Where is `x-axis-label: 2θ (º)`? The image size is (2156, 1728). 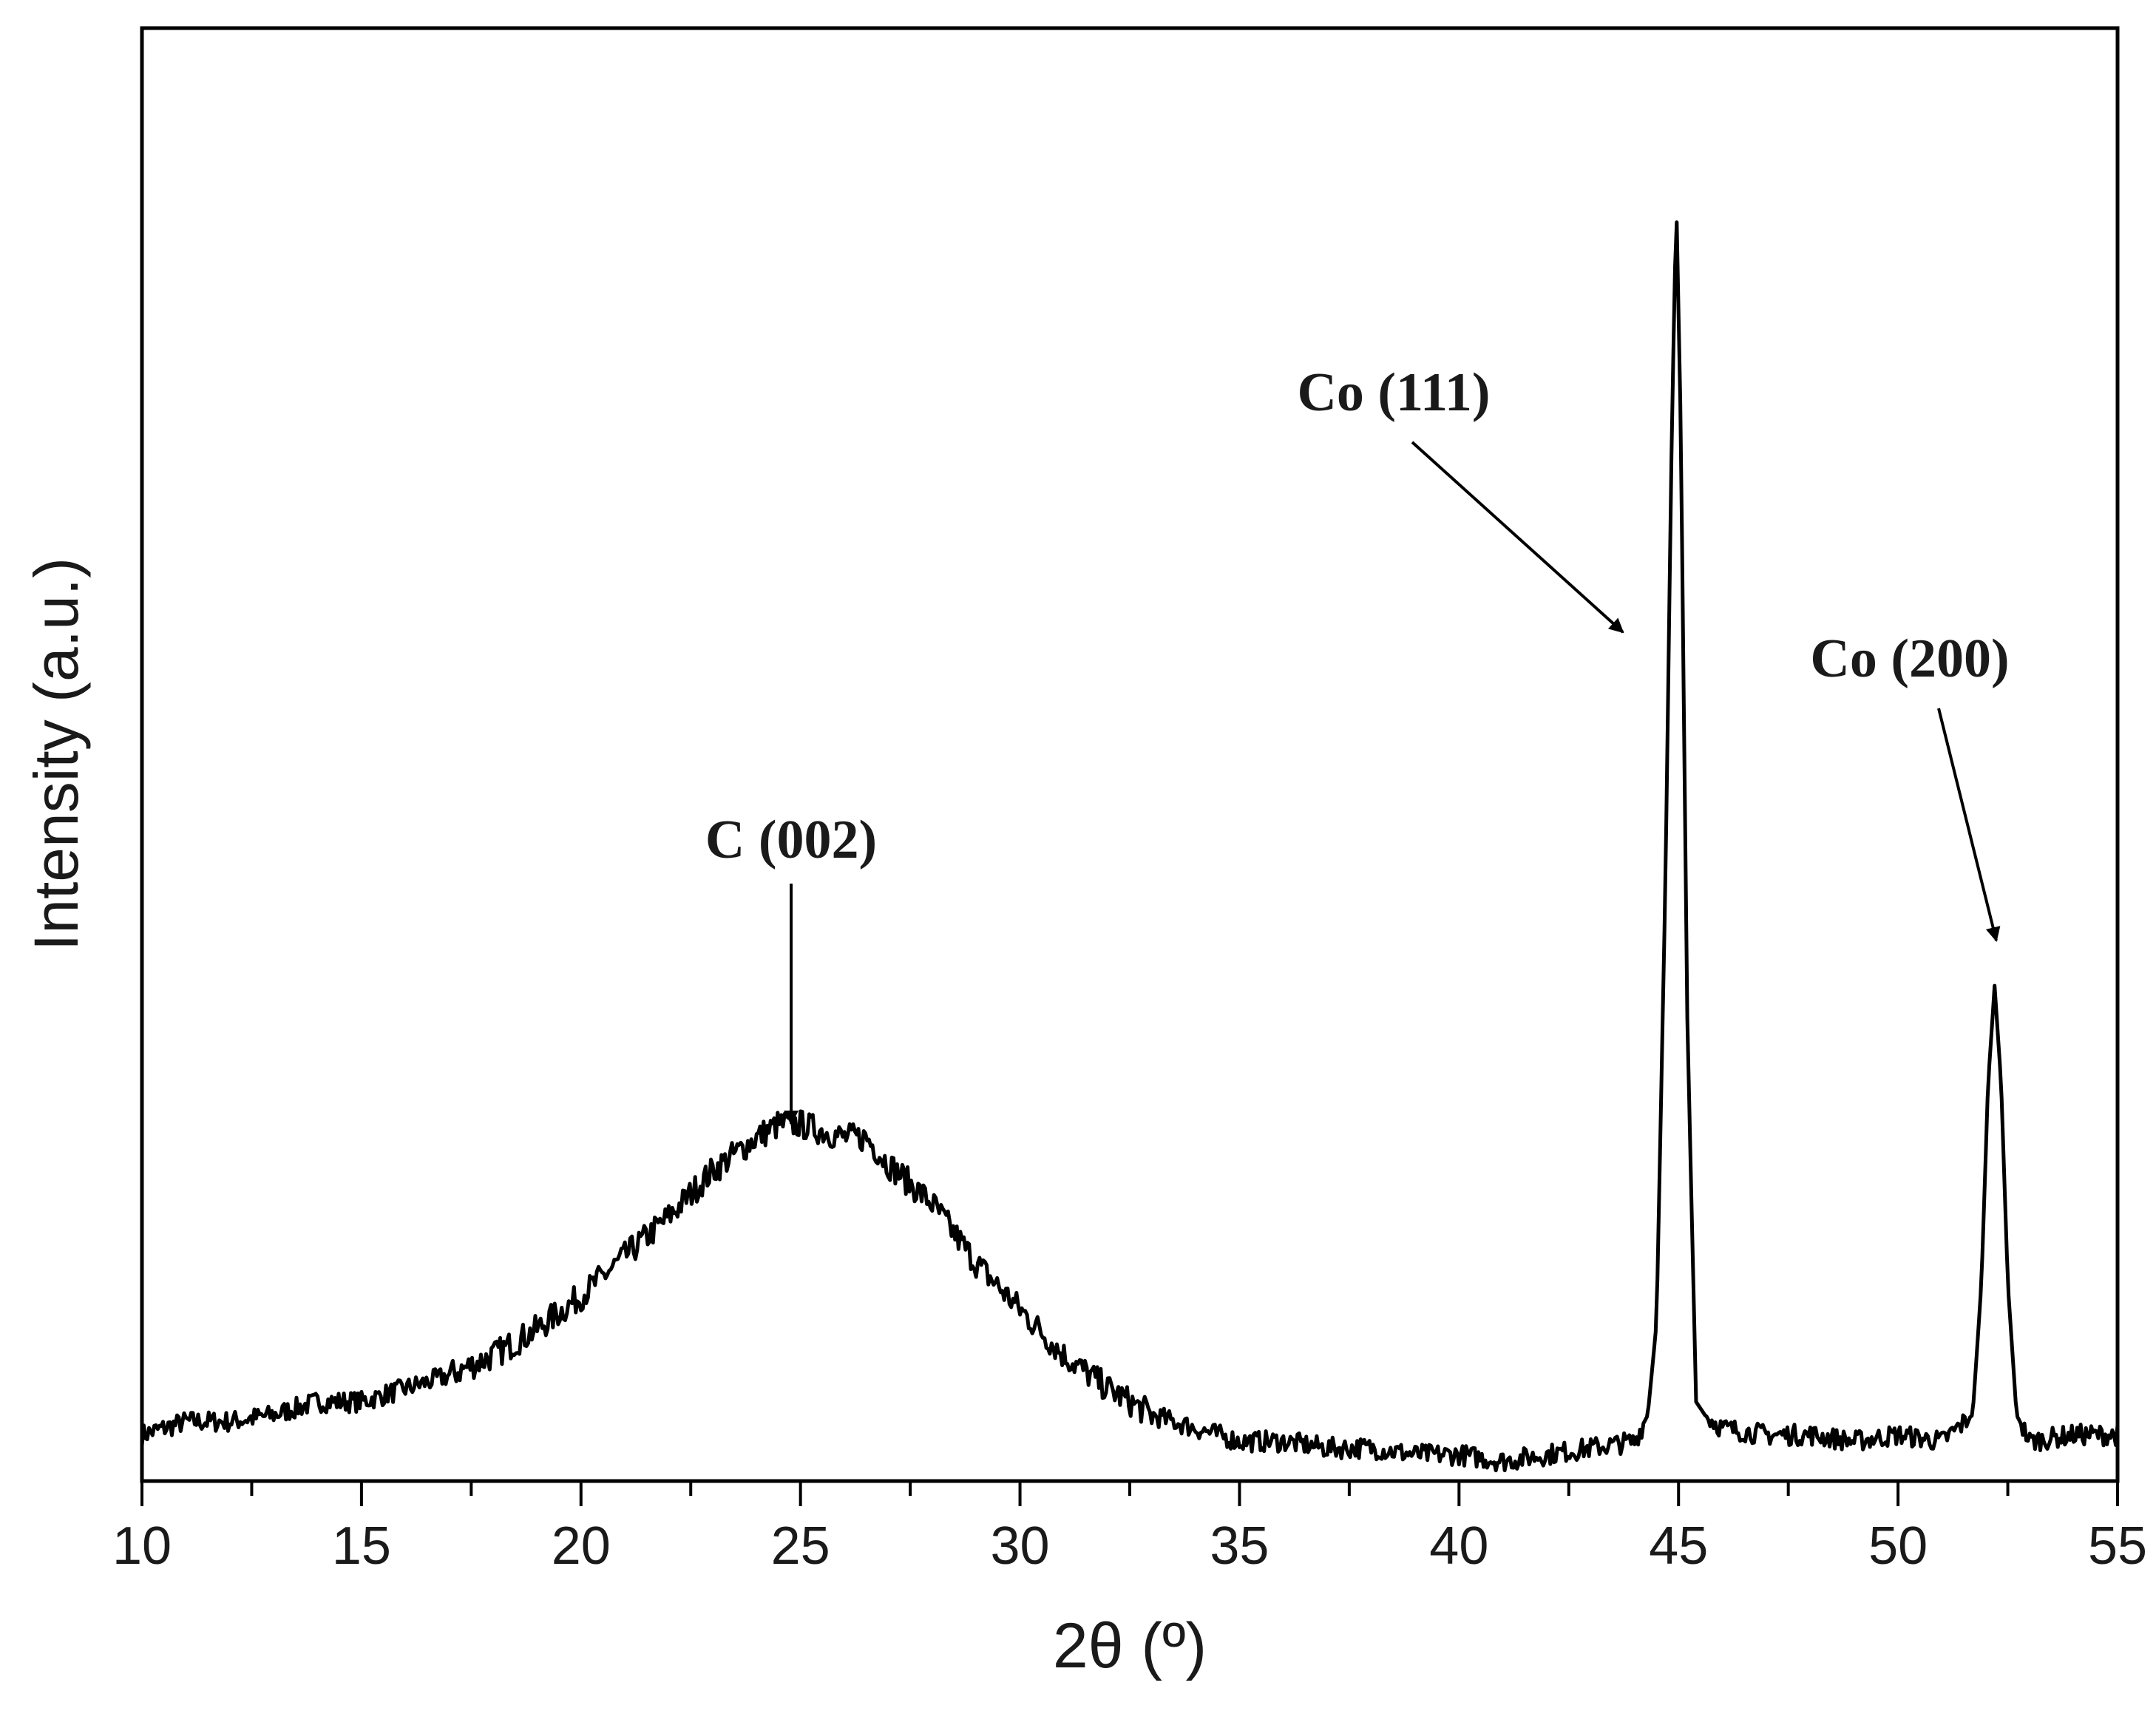 x-axis-label: 2θ (º) is located at coordinates (1130, 1645).